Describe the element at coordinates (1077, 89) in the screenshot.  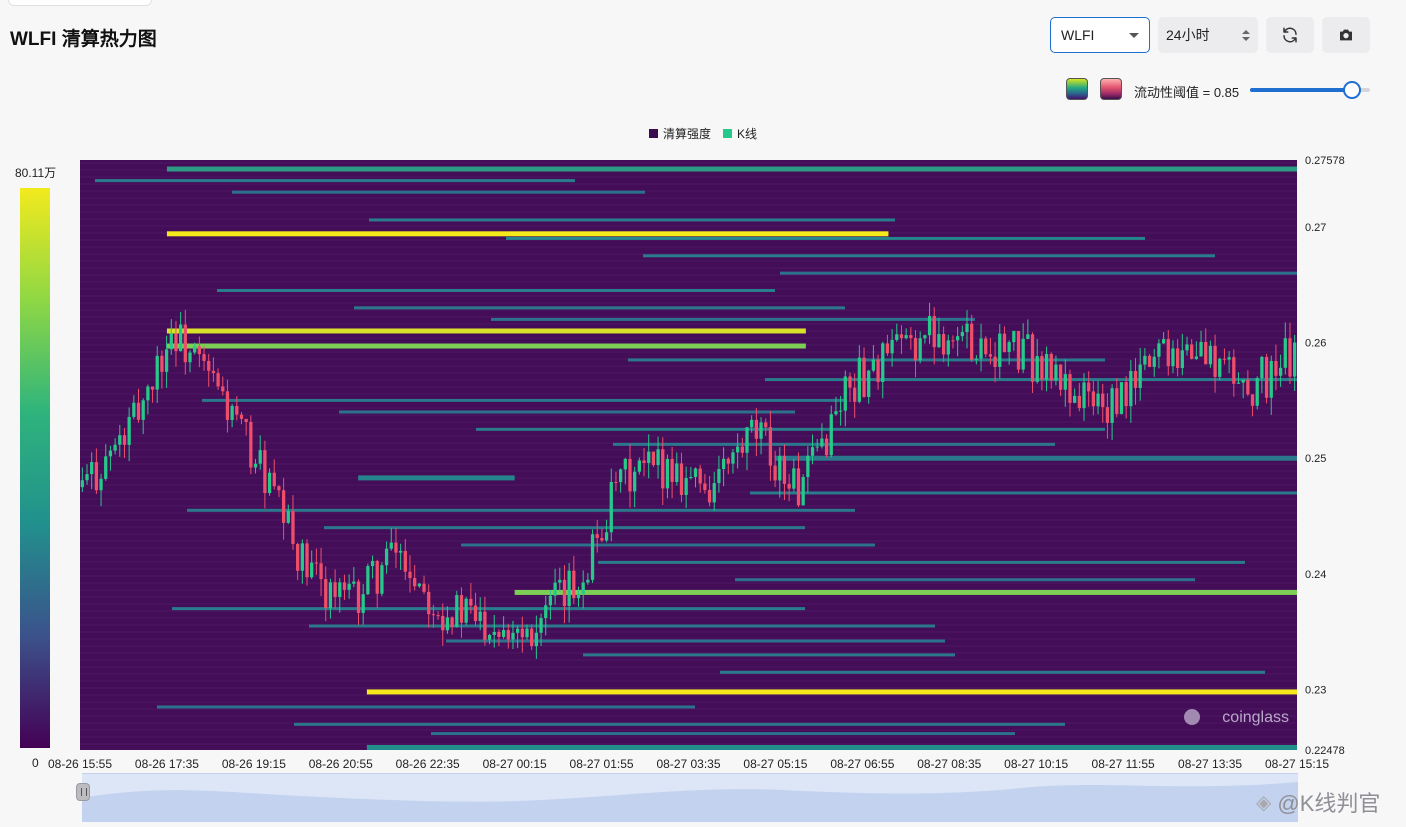
I see `viridis-colorscale-toggle` at that location.